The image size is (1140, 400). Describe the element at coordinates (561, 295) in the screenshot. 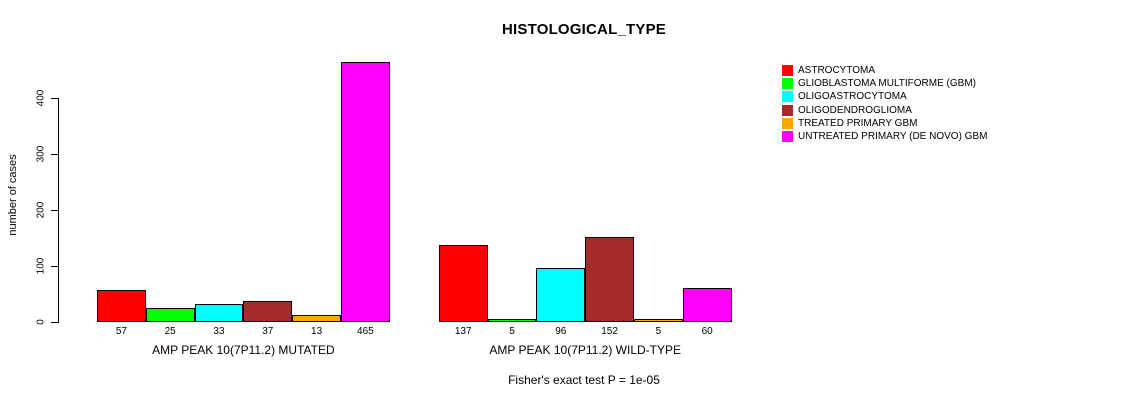

I see `bar-oligoastrocytoma-wild-type` at that location.